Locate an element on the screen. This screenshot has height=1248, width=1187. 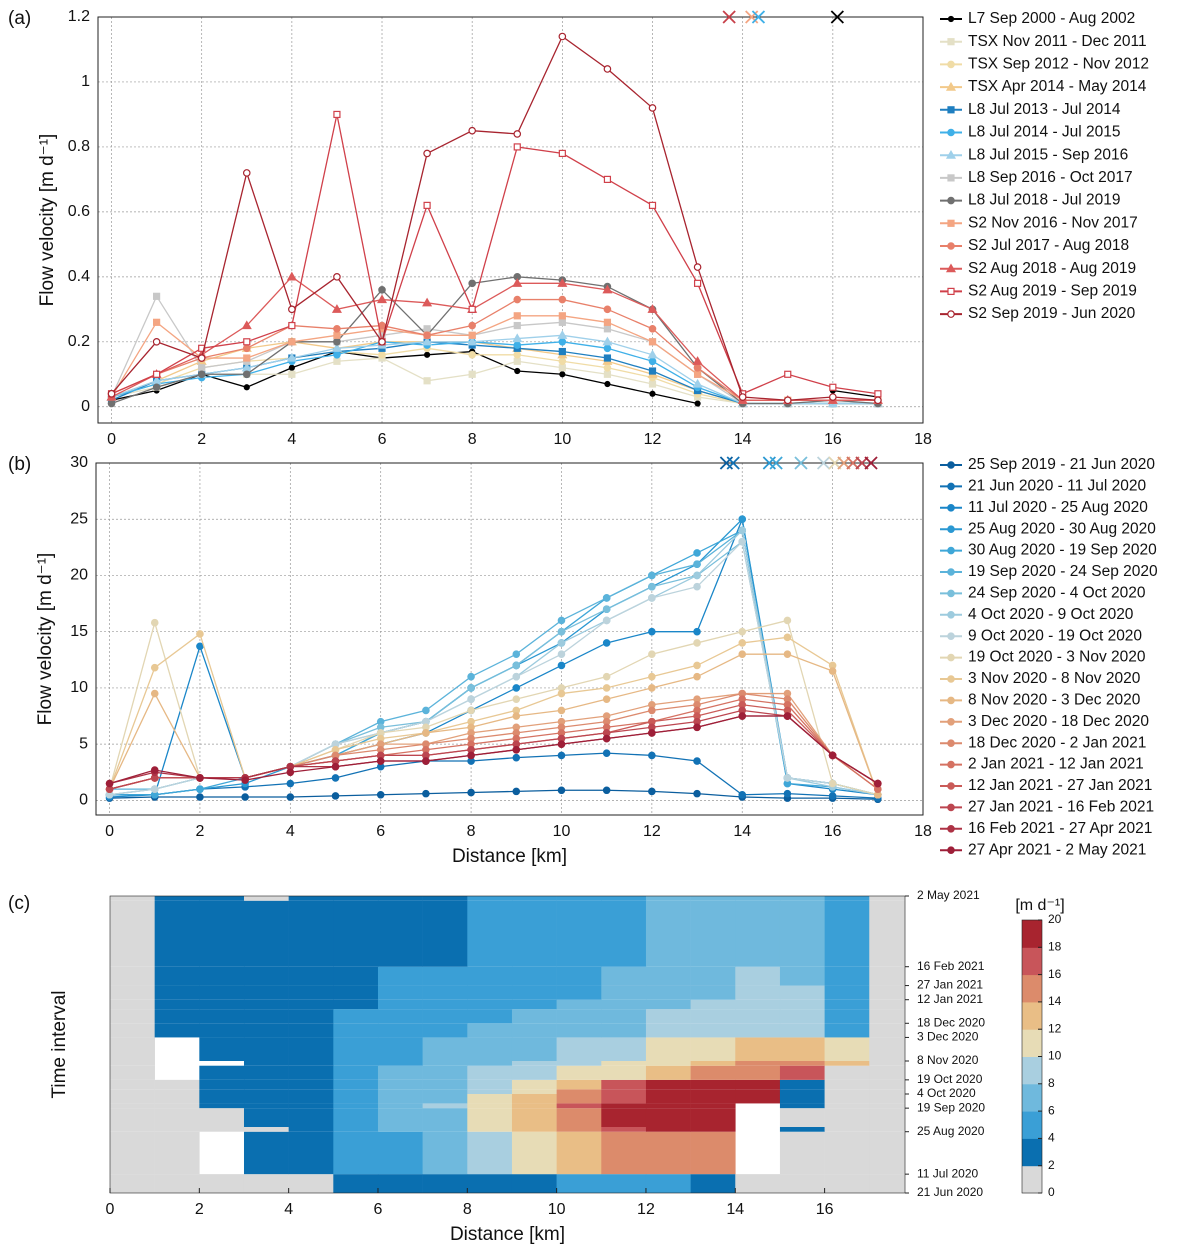
legend-label: L8 Jul 2018 - Jul 2019 is located at coordinates (1044, 200).